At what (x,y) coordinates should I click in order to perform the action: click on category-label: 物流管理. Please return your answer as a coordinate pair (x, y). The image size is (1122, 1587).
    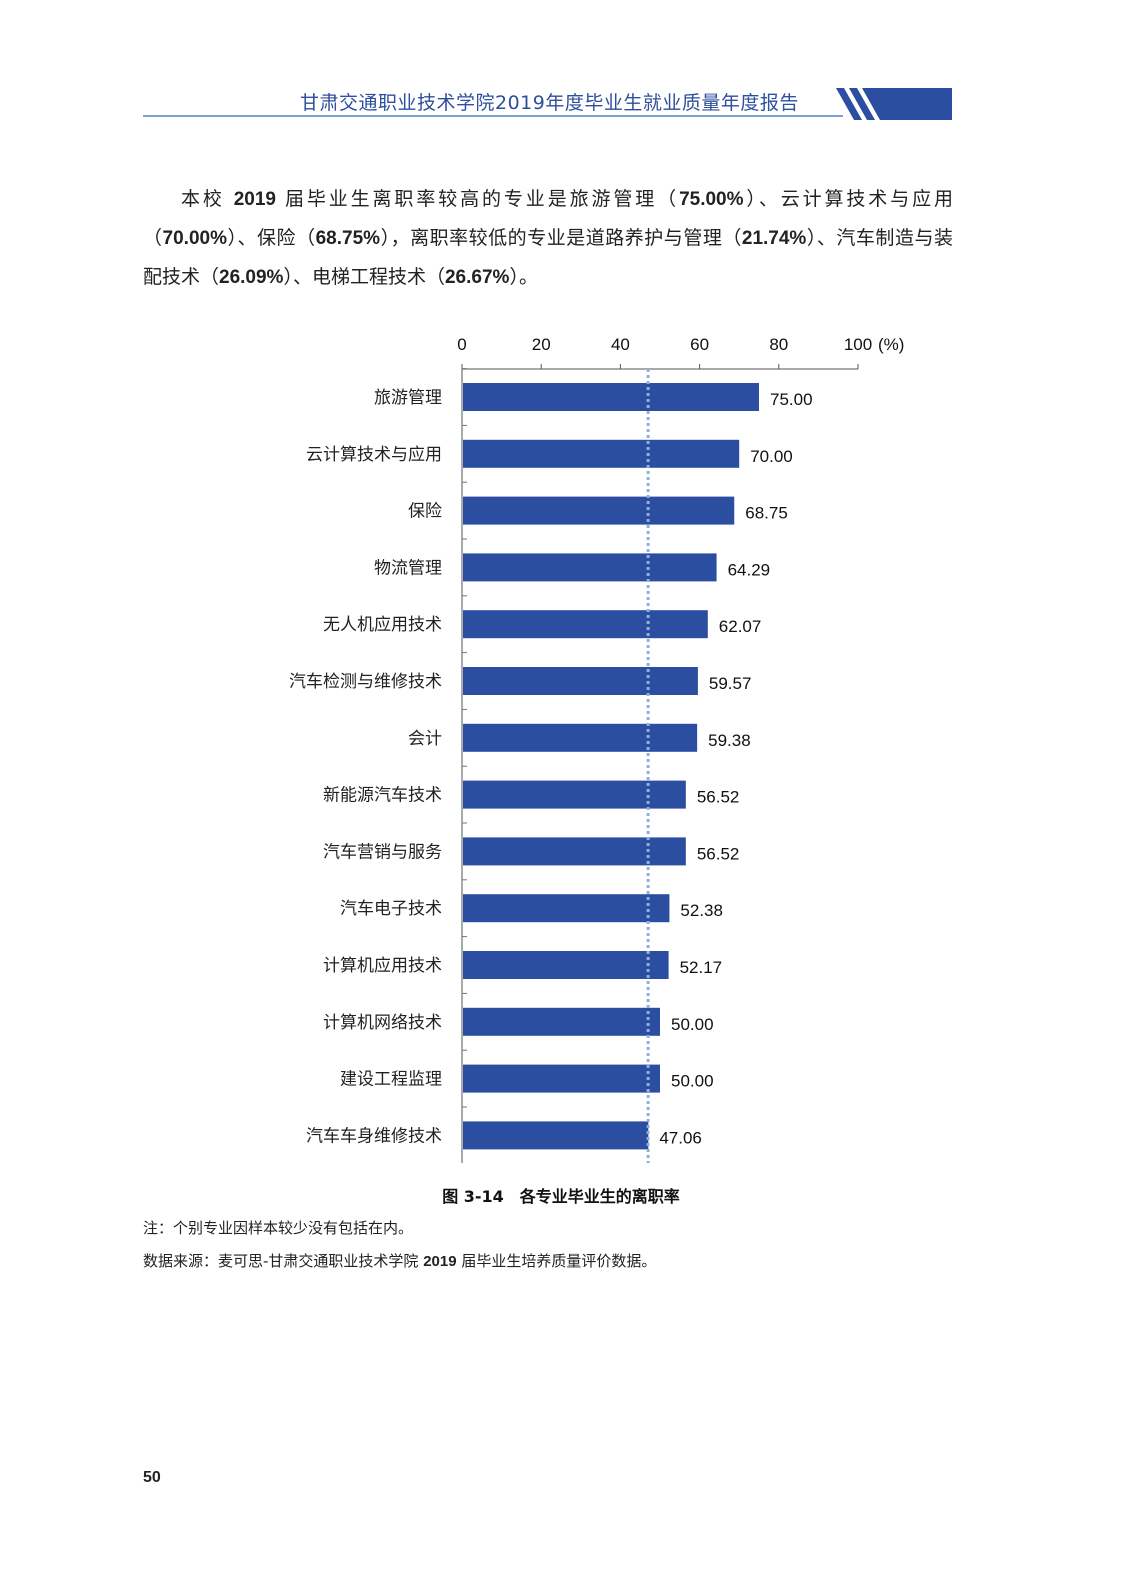
    Looking at the image, I should click on (408, 568).